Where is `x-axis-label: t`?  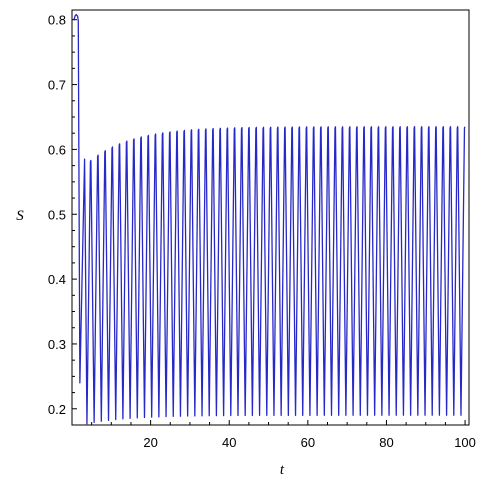
x-axis-label: t is located at coordinates (282, 470).